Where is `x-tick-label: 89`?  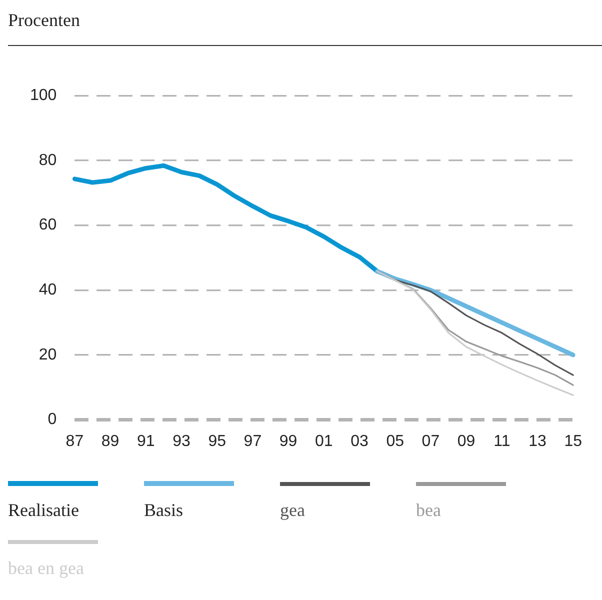
x-tick-label: 89 is located at coordinates (110, 441).